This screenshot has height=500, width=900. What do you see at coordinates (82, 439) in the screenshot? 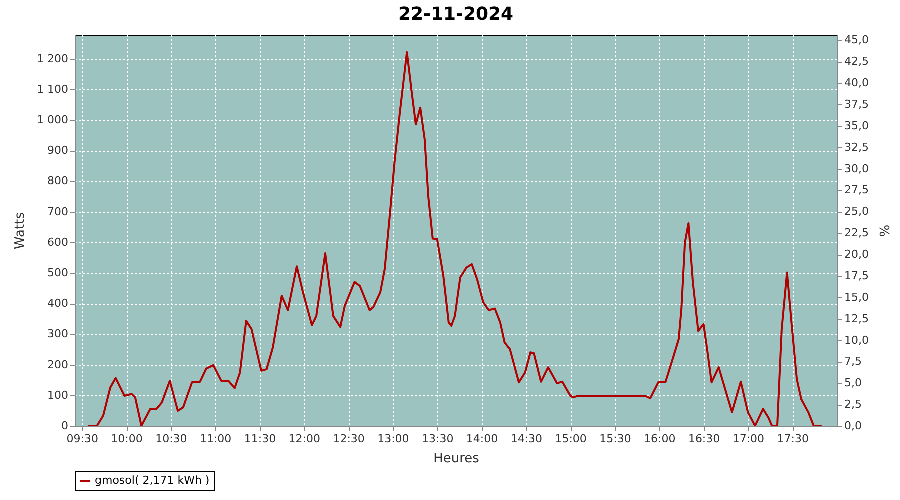
I see `x-tick-label: 09:30` at bounding box center [82, 439].